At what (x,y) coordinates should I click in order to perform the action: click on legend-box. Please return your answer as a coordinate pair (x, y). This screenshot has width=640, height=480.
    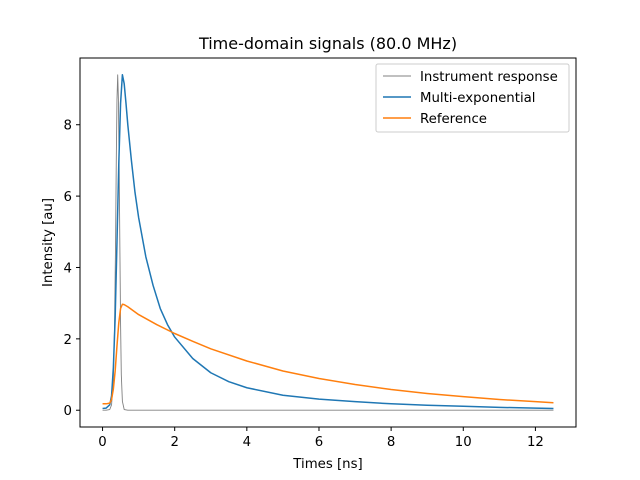
    Looking at the image, I should click on (472, 98).